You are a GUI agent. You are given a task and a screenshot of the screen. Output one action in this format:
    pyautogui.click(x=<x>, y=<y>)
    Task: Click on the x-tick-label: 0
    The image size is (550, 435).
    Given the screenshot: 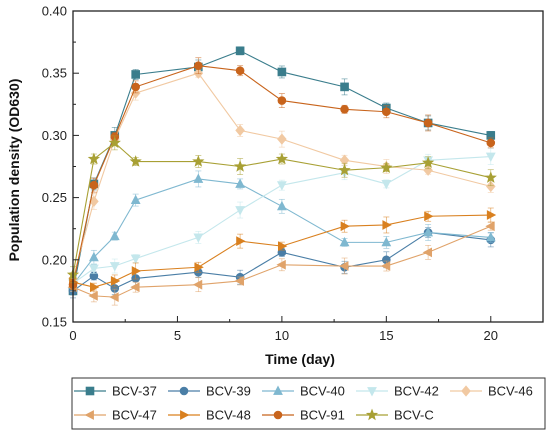 What is the action you would take?
    pyautogui.click(x=72, y=335)
    